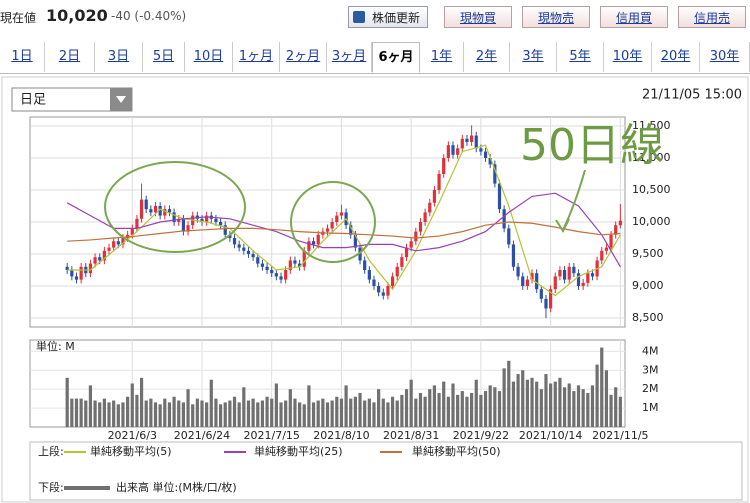 This screenshot has width=750, height=503. I want to click on period-tab: 3日, so click(119, 57).